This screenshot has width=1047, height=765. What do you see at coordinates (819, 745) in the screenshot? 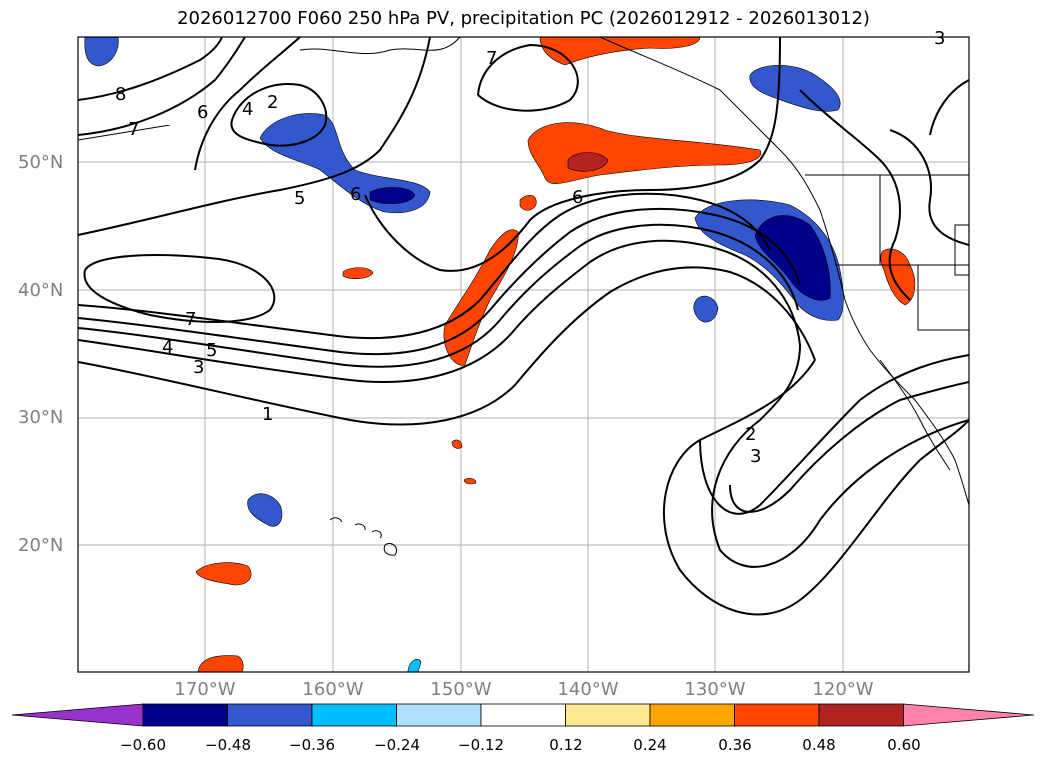
I see `colorbar-tick-label: 0.48` at bounding box center [819, 745].